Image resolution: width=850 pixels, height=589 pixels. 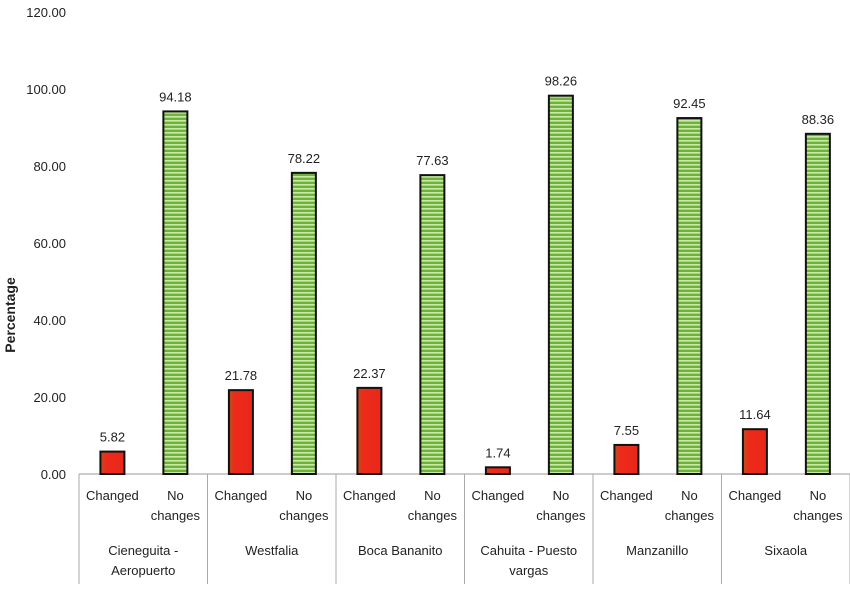 What do you see at coordinates (626, 430) in the screenshot?
I see `data-label: 7.55` at bounding box center [626, 430].